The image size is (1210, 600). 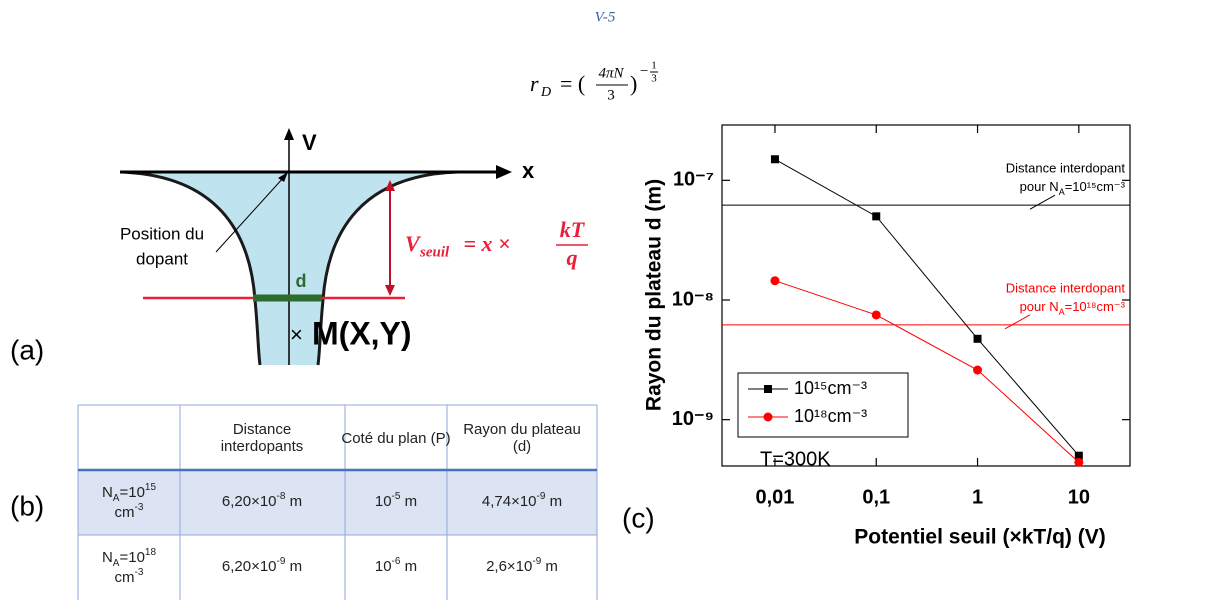 What do you see at coordinates (250, 214) in the screenshot?
I see `pointer` at bounding box center [250, 214].